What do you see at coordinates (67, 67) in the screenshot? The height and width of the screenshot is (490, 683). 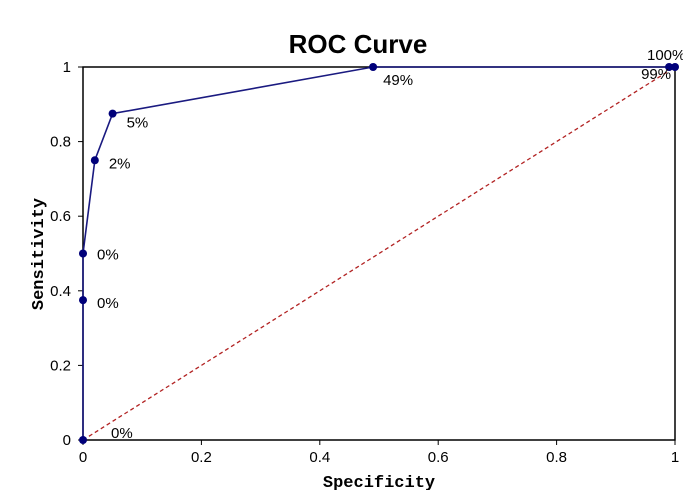 I see `y-tick-label: 1` at bounding box center [67, 67].